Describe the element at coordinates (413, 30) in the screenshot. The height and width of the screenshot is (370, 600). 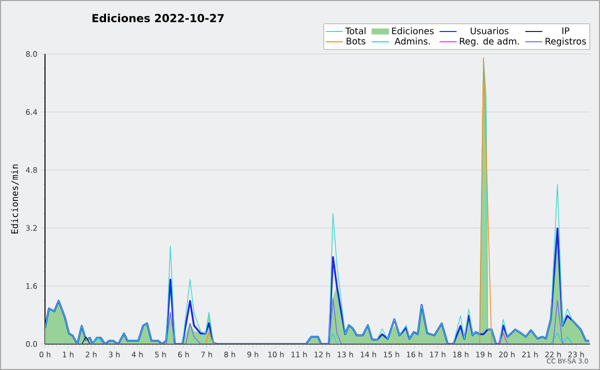
I see `legend-label: Ediciones` at that location.